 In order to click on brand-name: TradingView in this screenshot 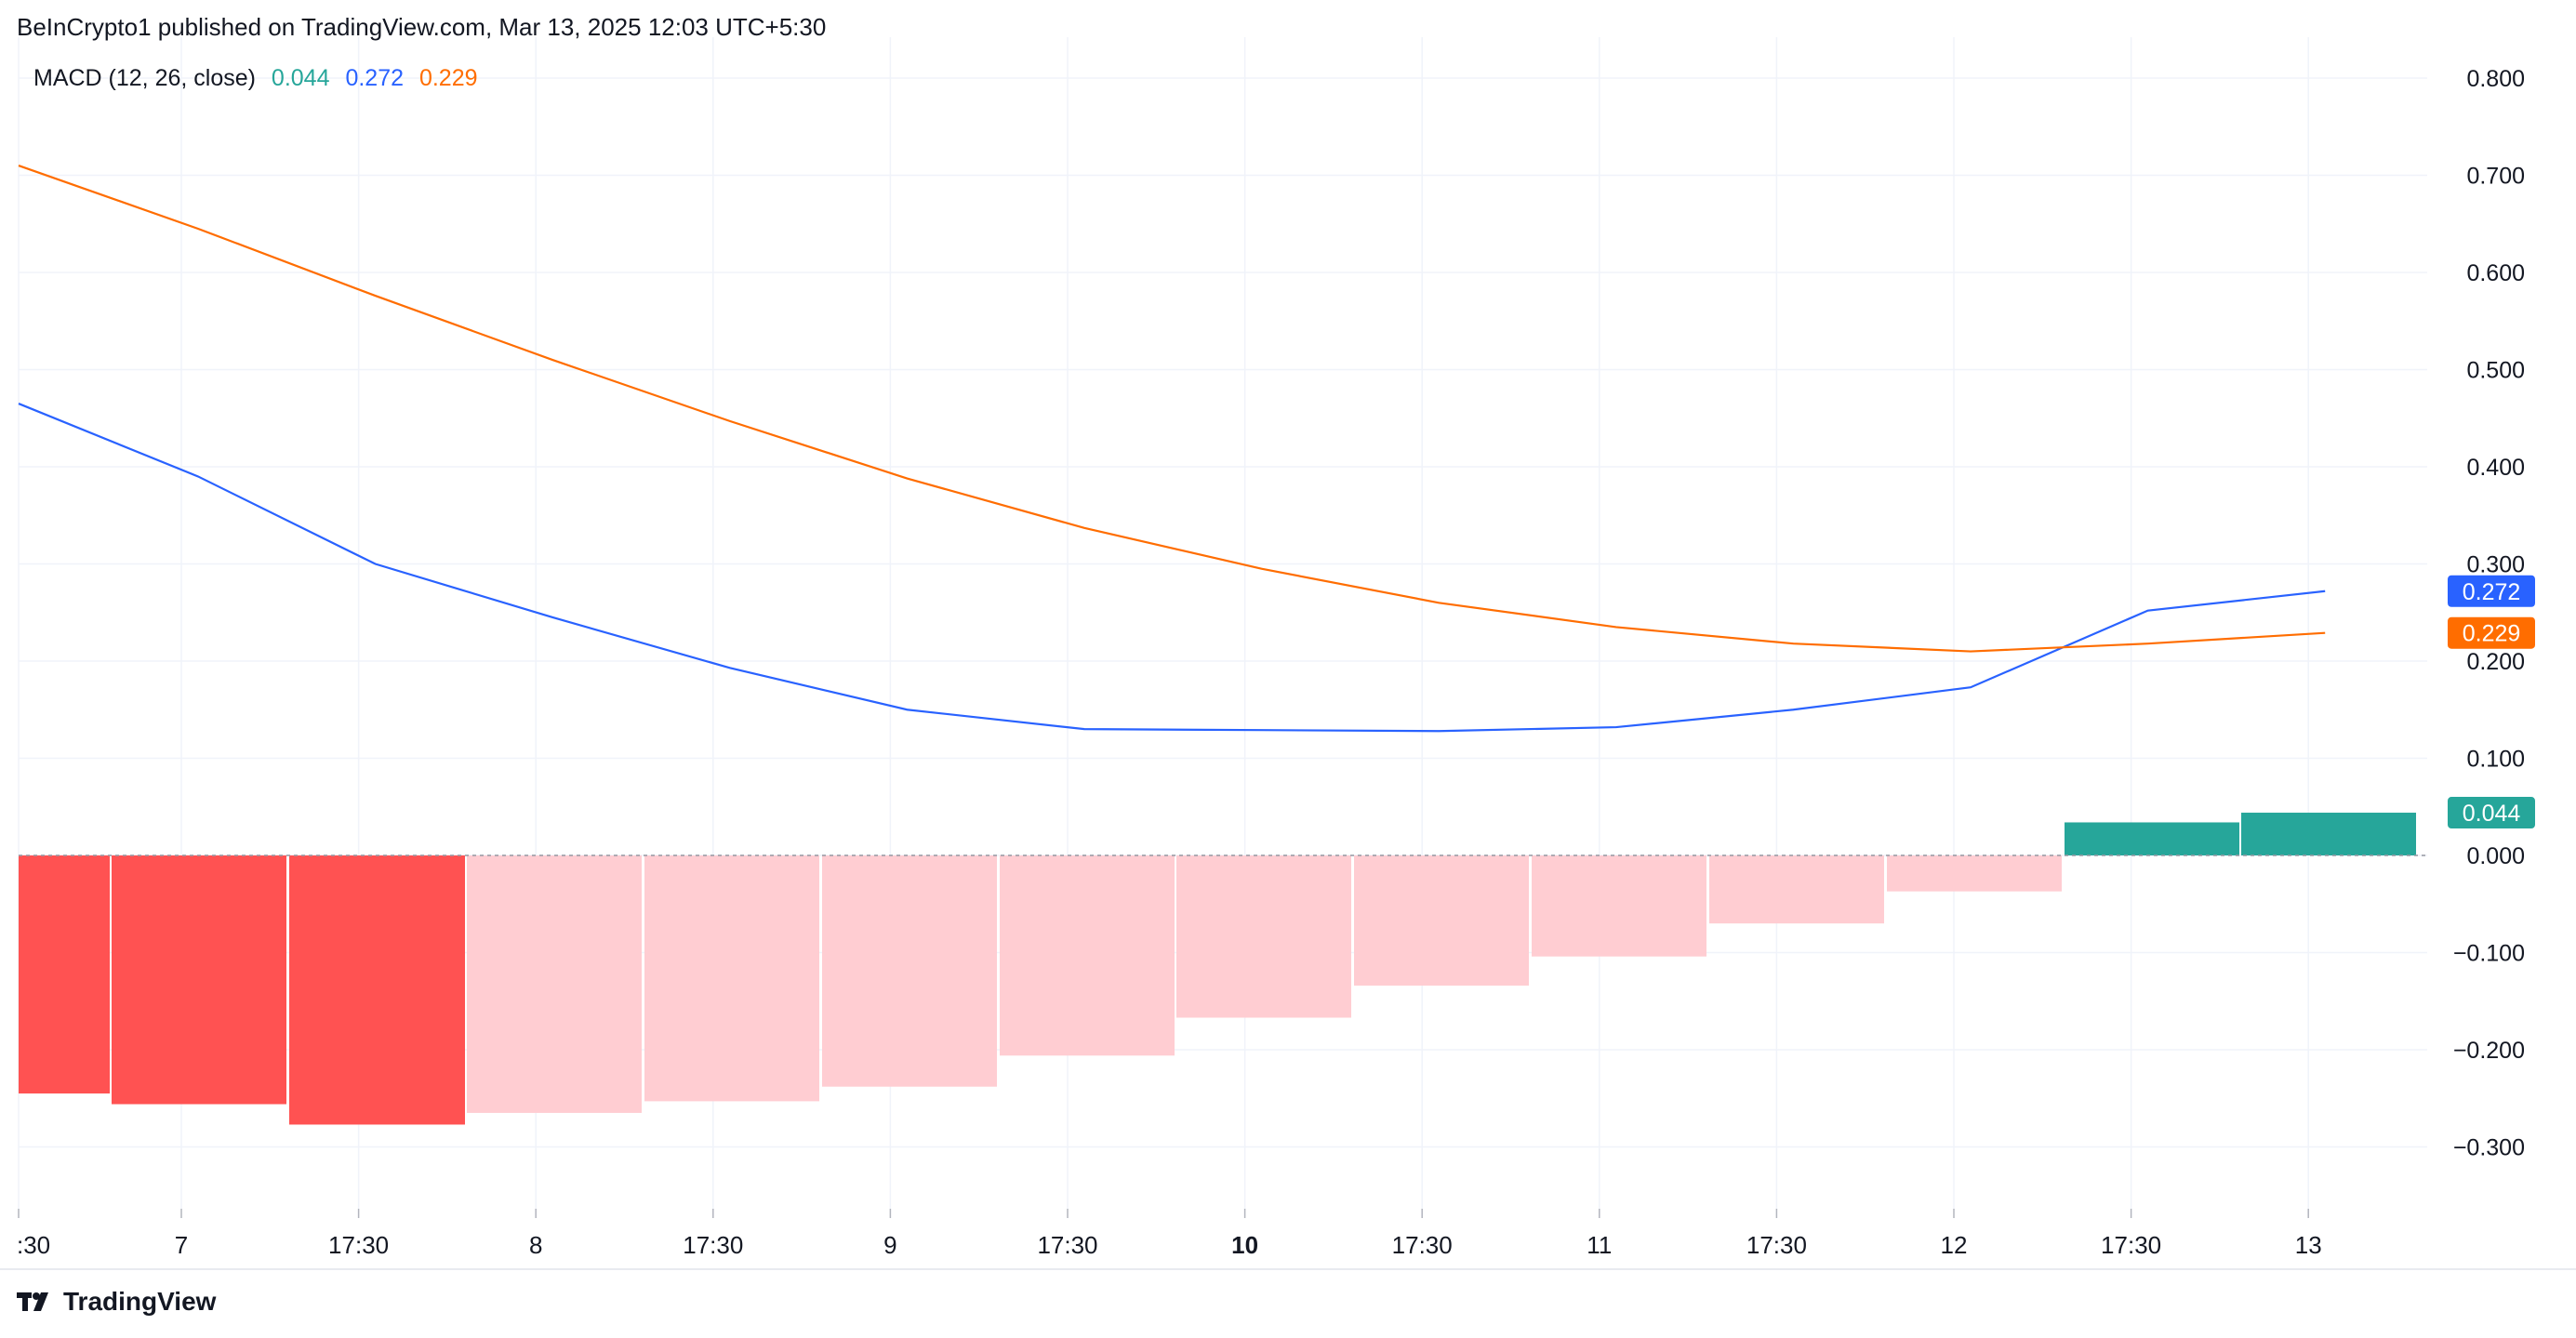, I will do `click(140, 1301)`.